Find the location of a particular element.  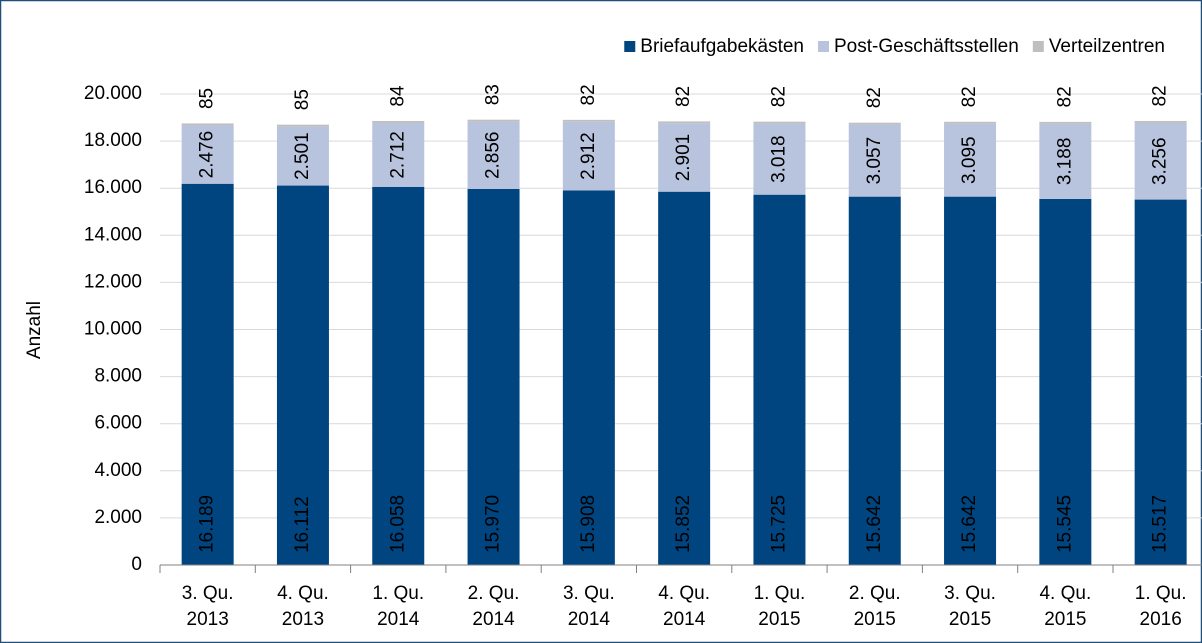

x-tick-label: 1. Qu. 2015 is located at coordinates (780, 606).